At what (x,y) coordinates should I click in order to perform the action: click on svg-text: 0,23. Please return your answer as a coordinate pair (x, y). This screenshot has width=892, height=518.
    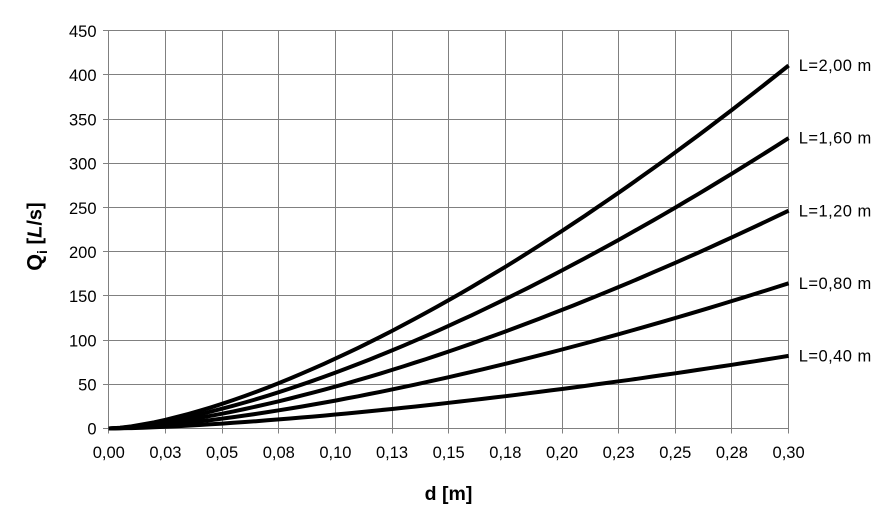
    Looking at the image, I should click on (619, 453).